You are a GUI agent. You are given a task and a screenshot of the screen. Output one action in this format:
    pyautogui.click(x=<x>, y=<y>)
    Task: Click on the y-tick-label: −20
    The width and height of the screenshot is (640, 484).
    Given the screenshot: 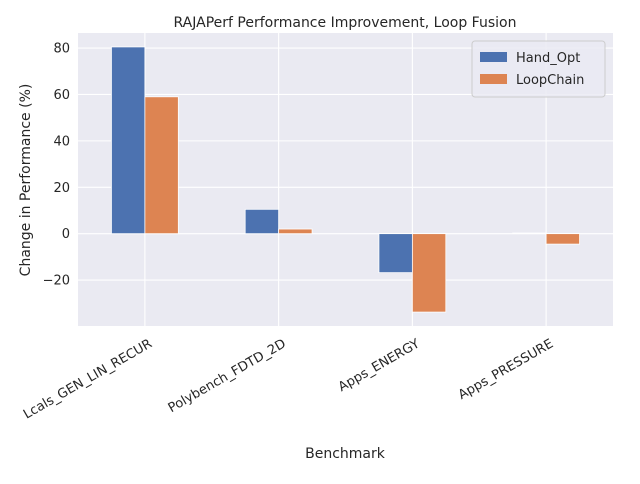 What is the action you would take?
    pyautogui.click(x=56, y=281)
    